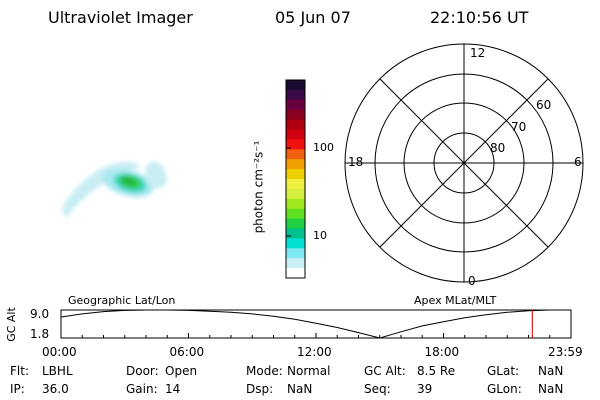 Image resolution: width=600 pixels, height=400 pixels. What do you see at coordinates (377, 389) in the screenshot?
I see `footer-key: Seq:` at bounding box center [377, 389].